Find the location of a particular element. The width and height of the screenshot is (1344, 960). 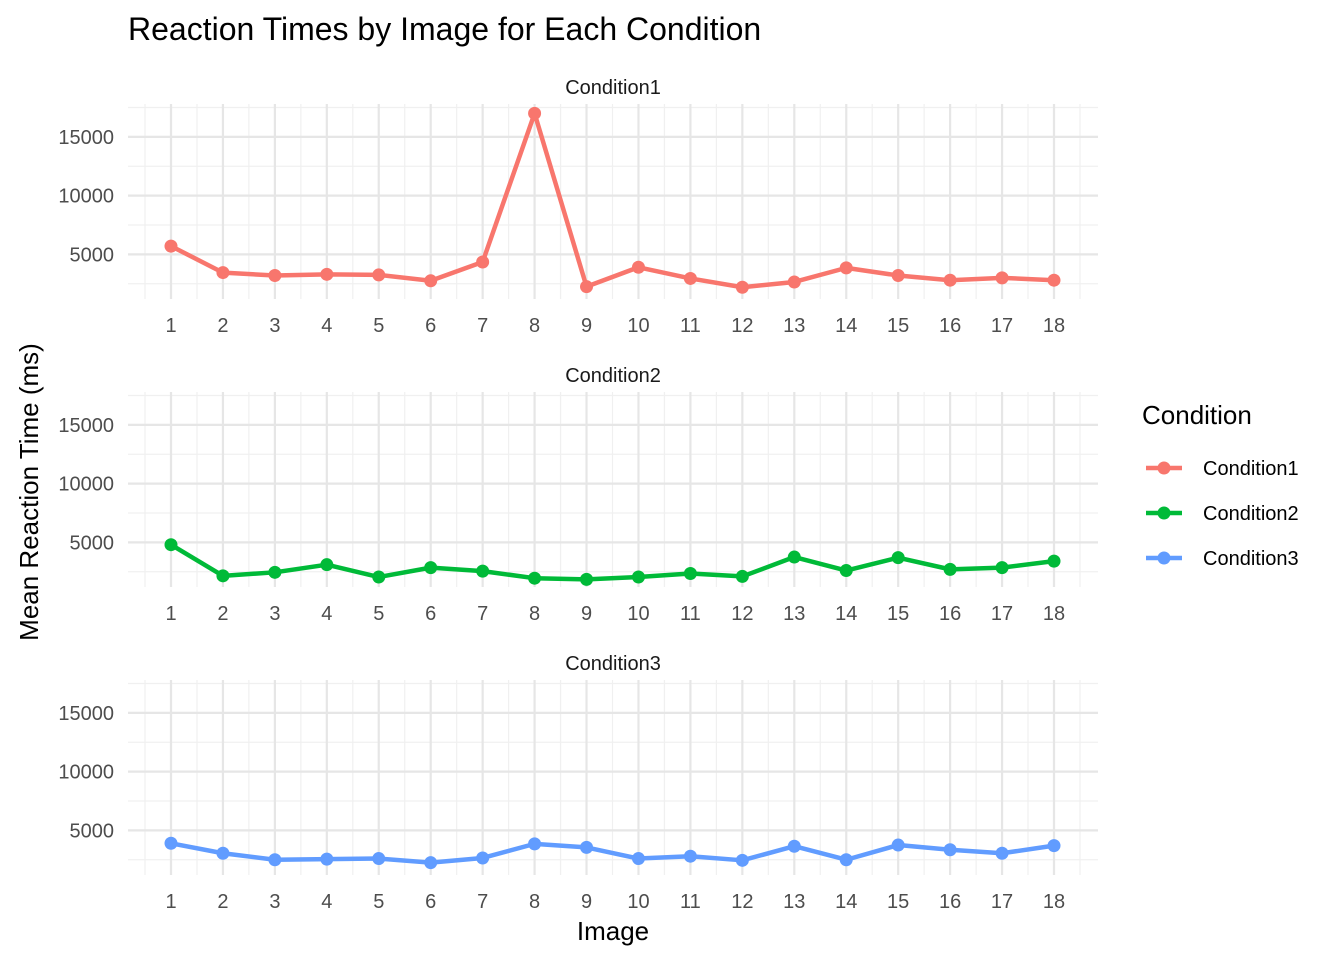

legend-item-condition3: Condition3 is located at coordinates (1222, 559).